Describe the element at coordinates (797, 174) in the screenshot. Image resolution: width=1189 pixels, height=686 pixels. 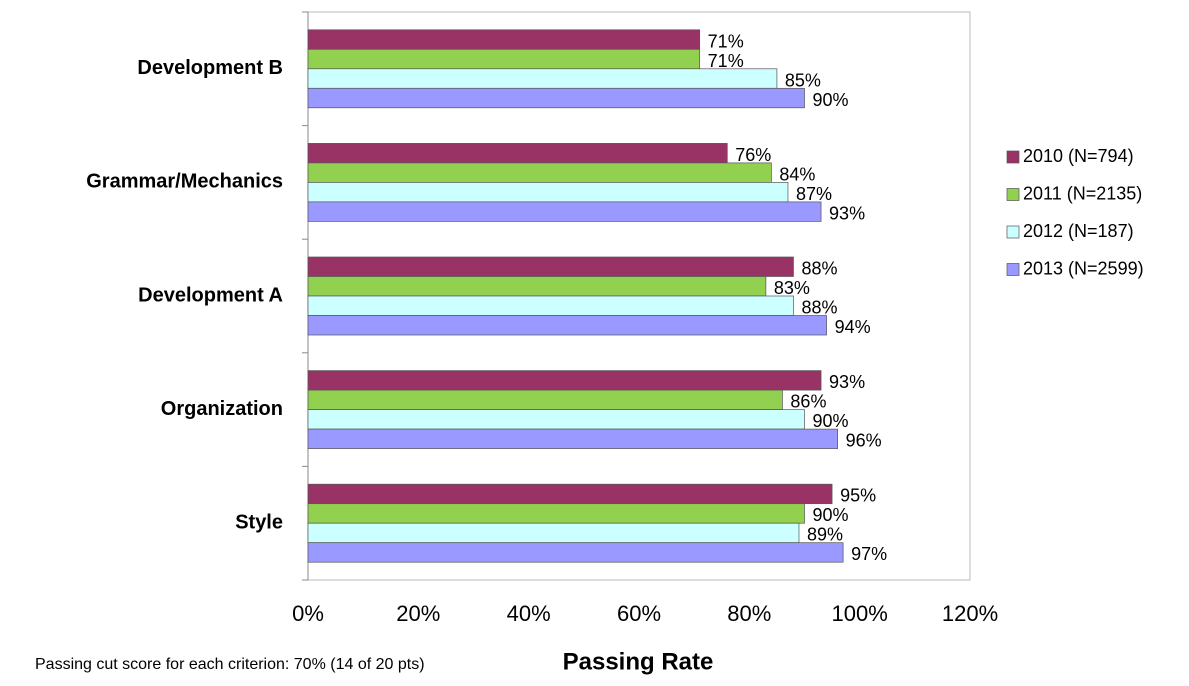
I see `data-label: 84%` at that location.